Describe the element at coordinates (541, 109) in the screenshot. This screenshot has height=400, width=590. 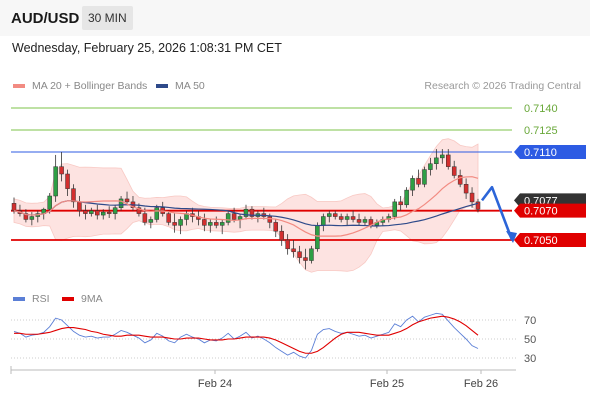
I see `price-label-0.7140: 0.7140` at that location.